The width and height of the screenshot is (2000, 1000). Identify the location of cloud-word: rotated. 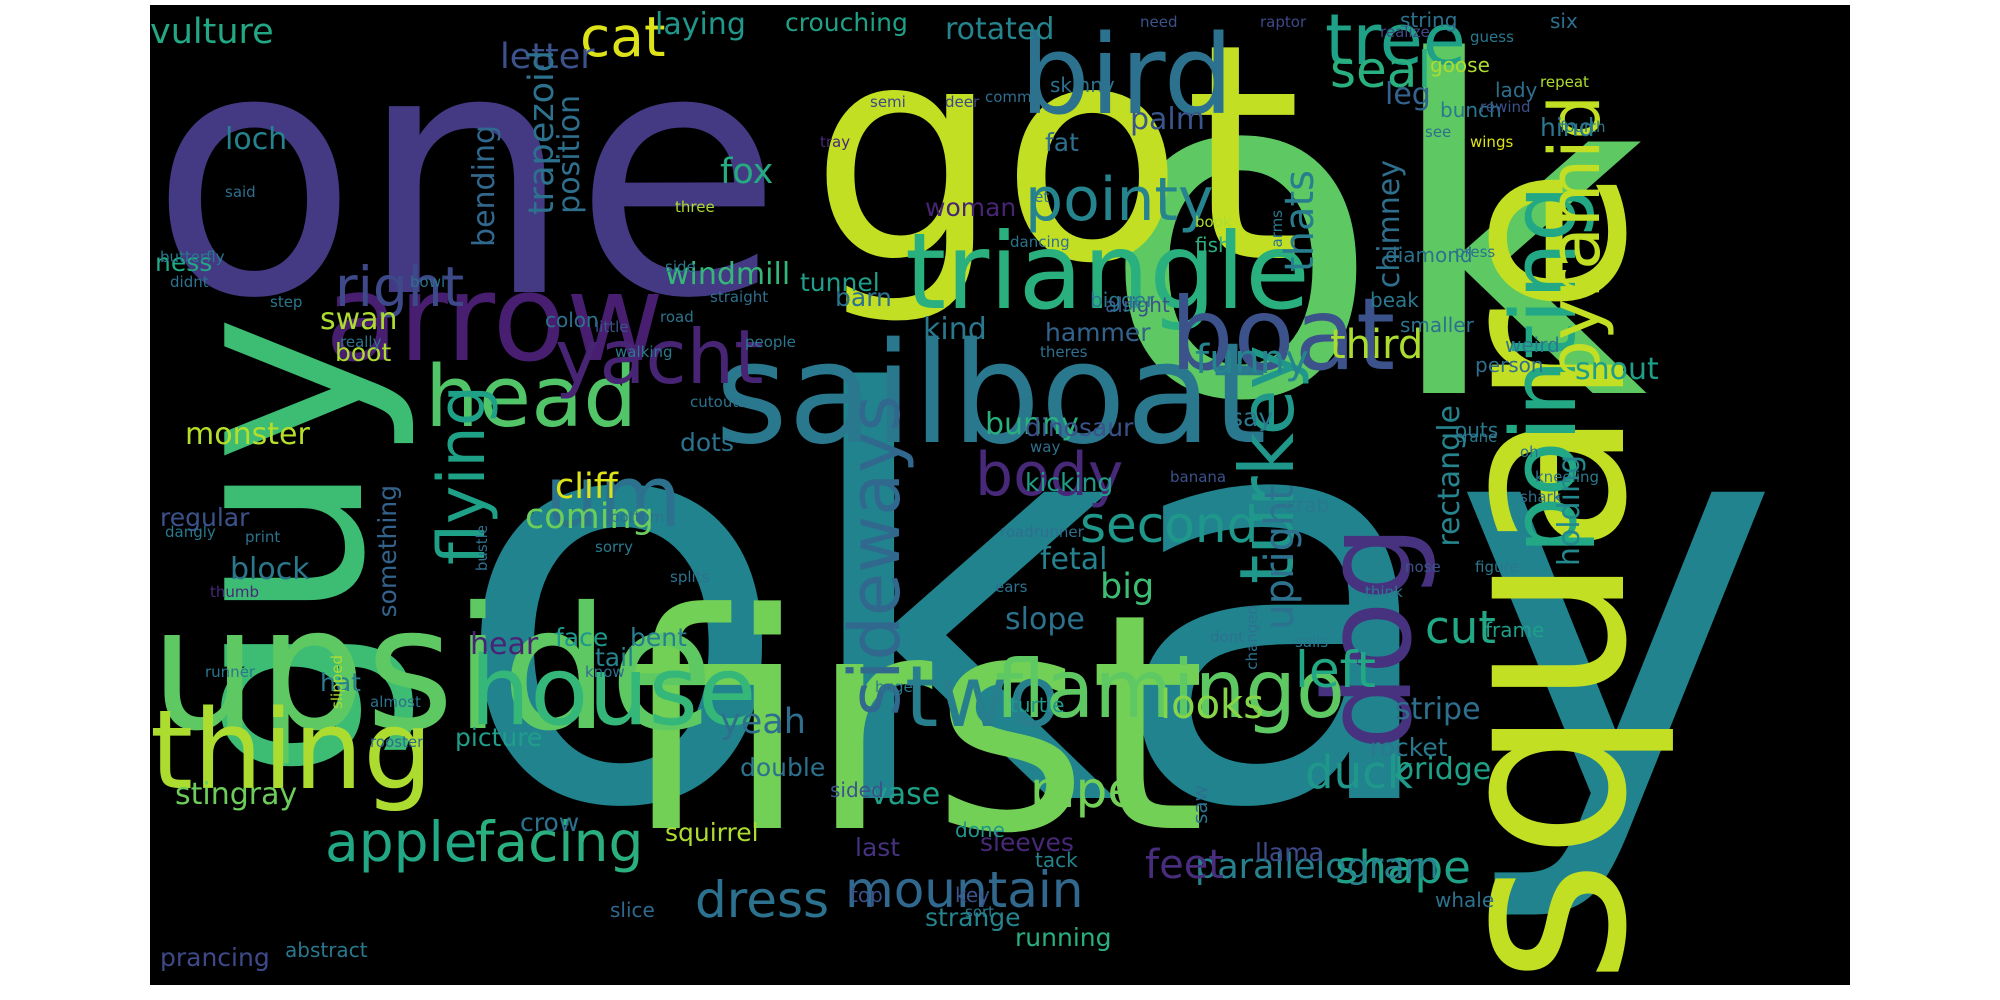
(1000, 29).